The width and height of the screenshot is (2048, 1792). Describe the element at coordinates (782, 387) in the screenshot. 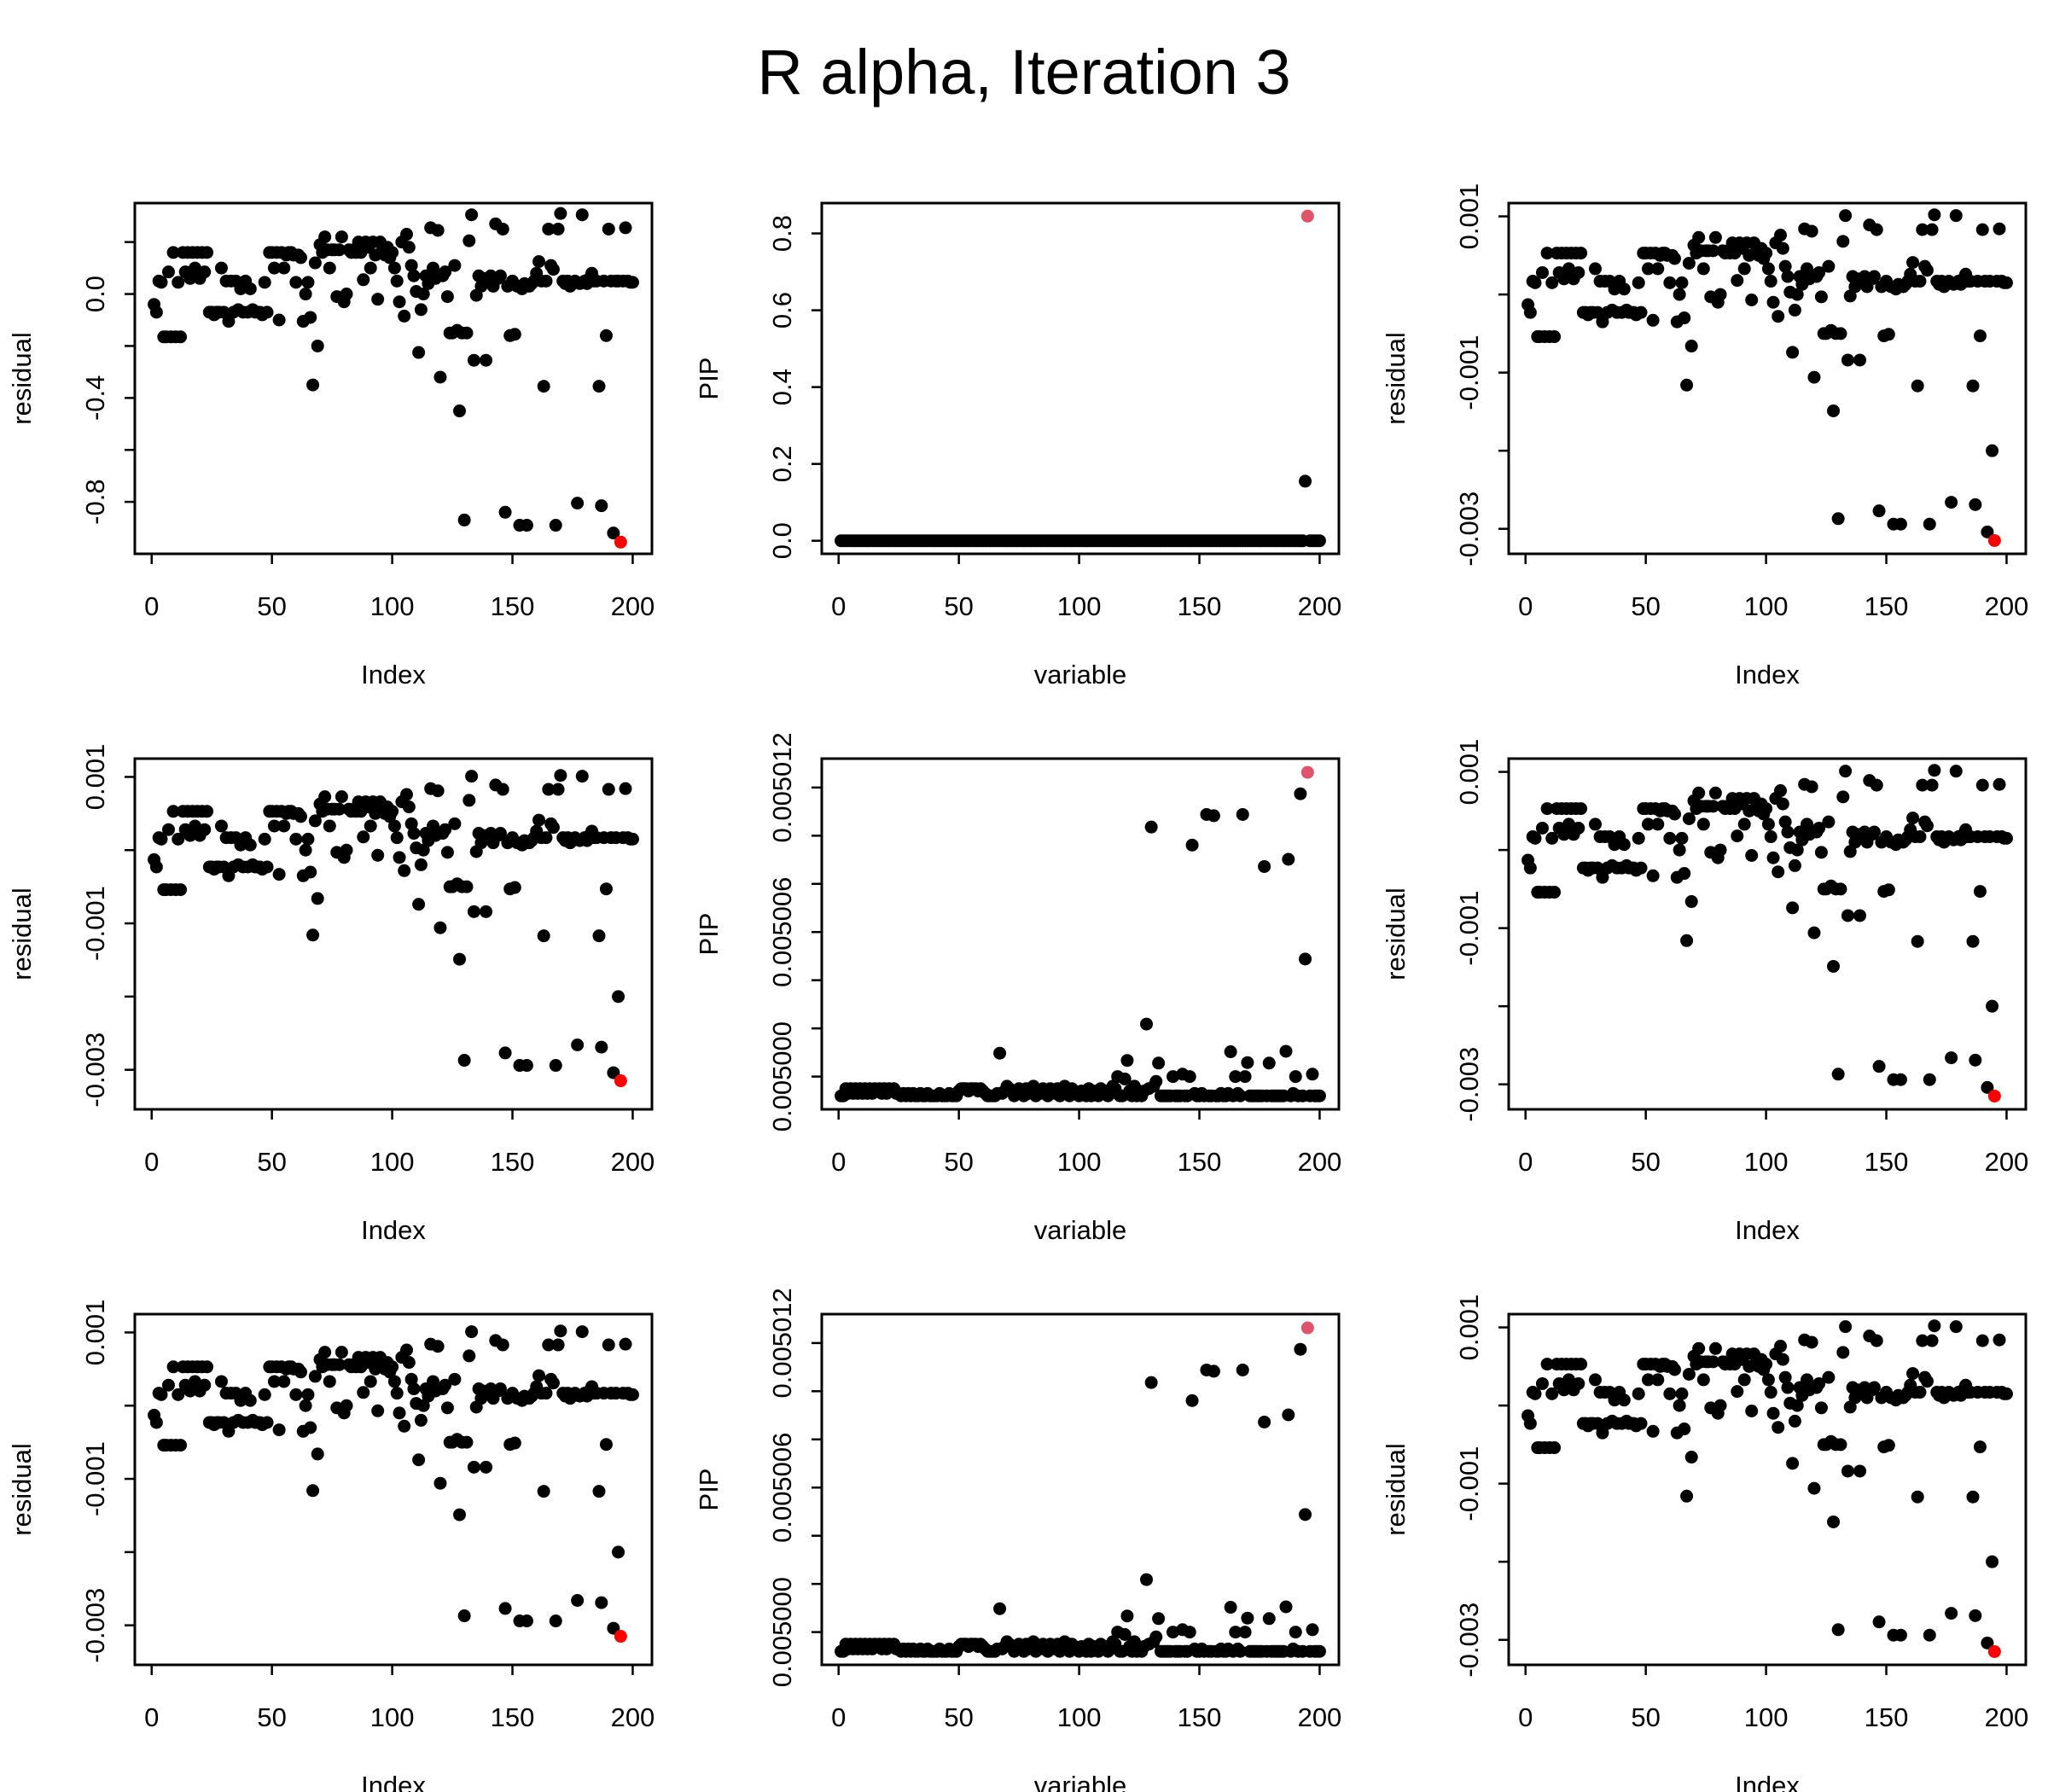

I see `y-tick-label: 0.4` at that location.